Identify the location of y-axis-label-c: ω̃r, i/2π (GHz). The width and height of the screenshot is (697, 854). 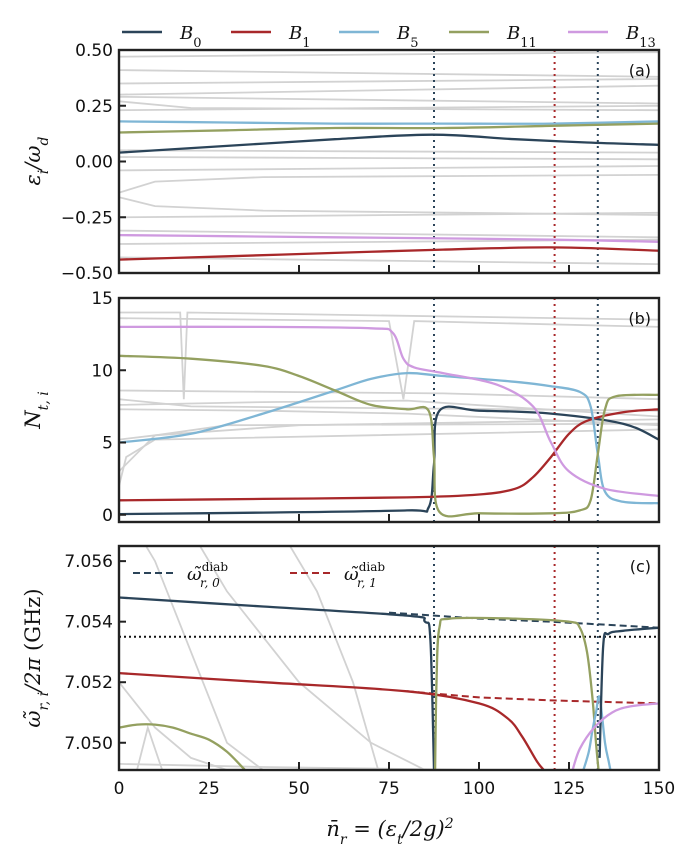
(36, 657).